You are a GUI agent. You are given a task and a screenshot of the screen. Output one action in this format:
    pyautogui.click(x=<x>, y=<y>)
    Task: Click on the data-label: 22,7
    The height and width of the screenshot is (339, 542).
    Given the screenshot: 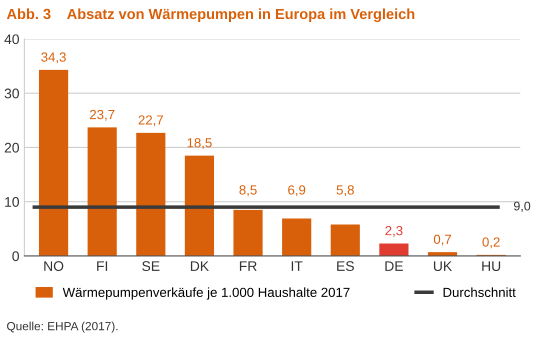 What is the action you would take?
    pyautogui.click(x=150, y=120)
    